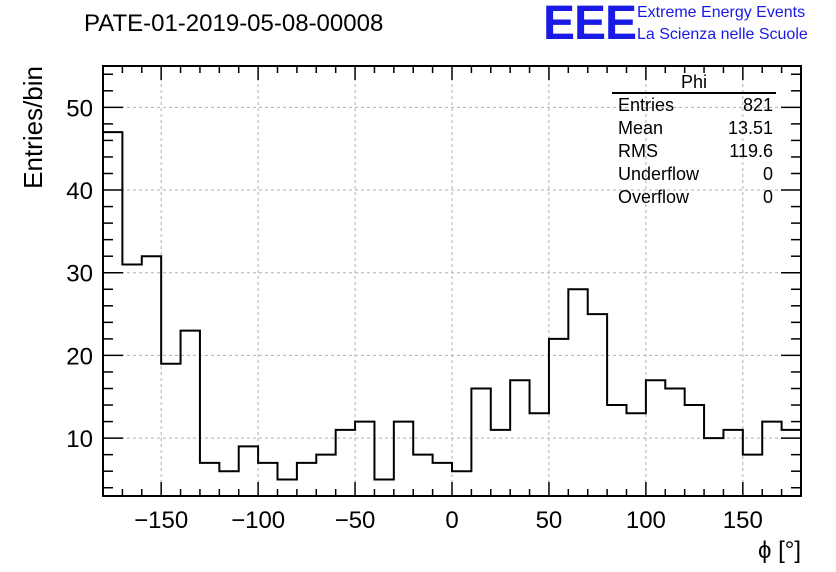  What do you see at coordinates (355, 520) in the screenshot?
I see `x-tick-label: −50` at bounding box center [355, 520].